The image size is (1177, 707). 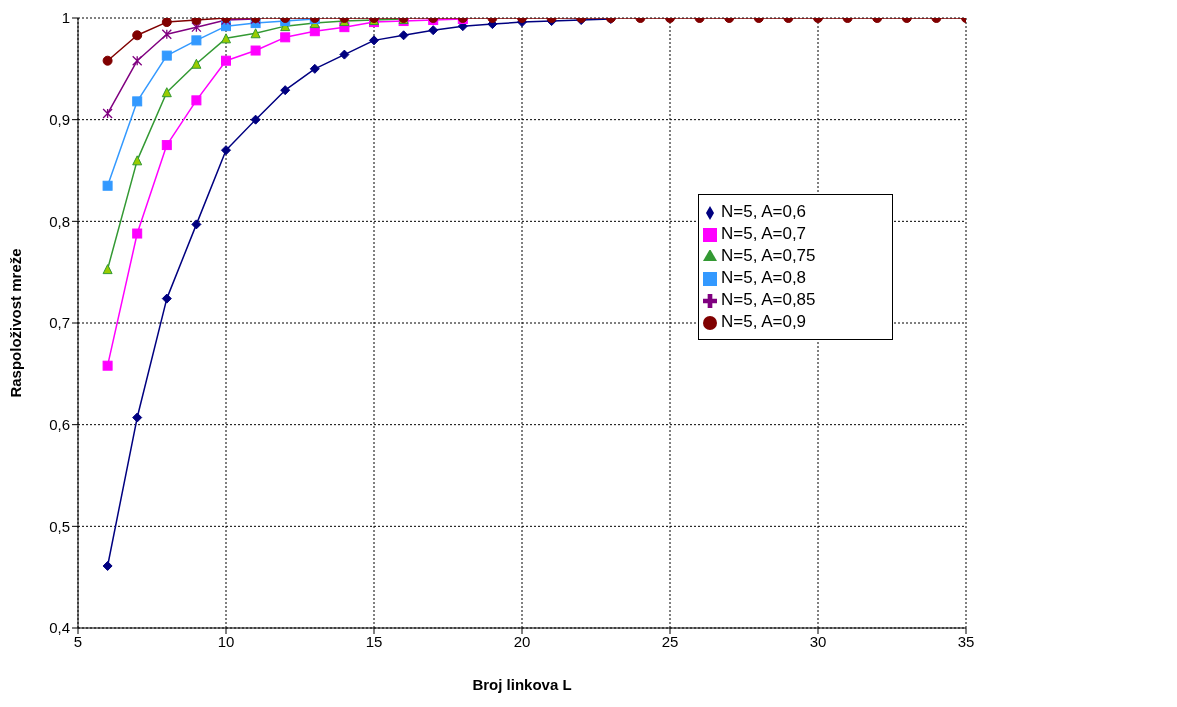 I want to click on y-tick-label: 1, so click(x=65, y=18).